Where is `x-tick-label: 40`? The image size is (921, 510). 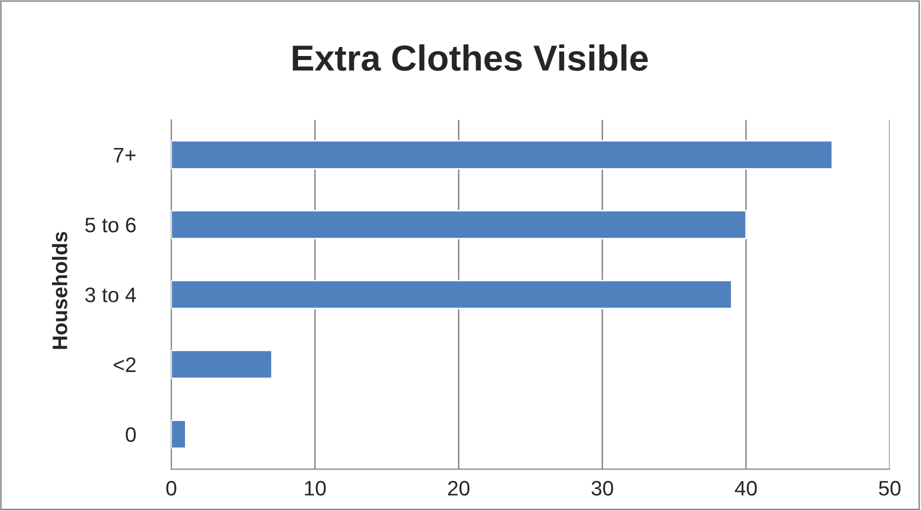 x-tick-label: 40 is located at coordinates (745, 488).